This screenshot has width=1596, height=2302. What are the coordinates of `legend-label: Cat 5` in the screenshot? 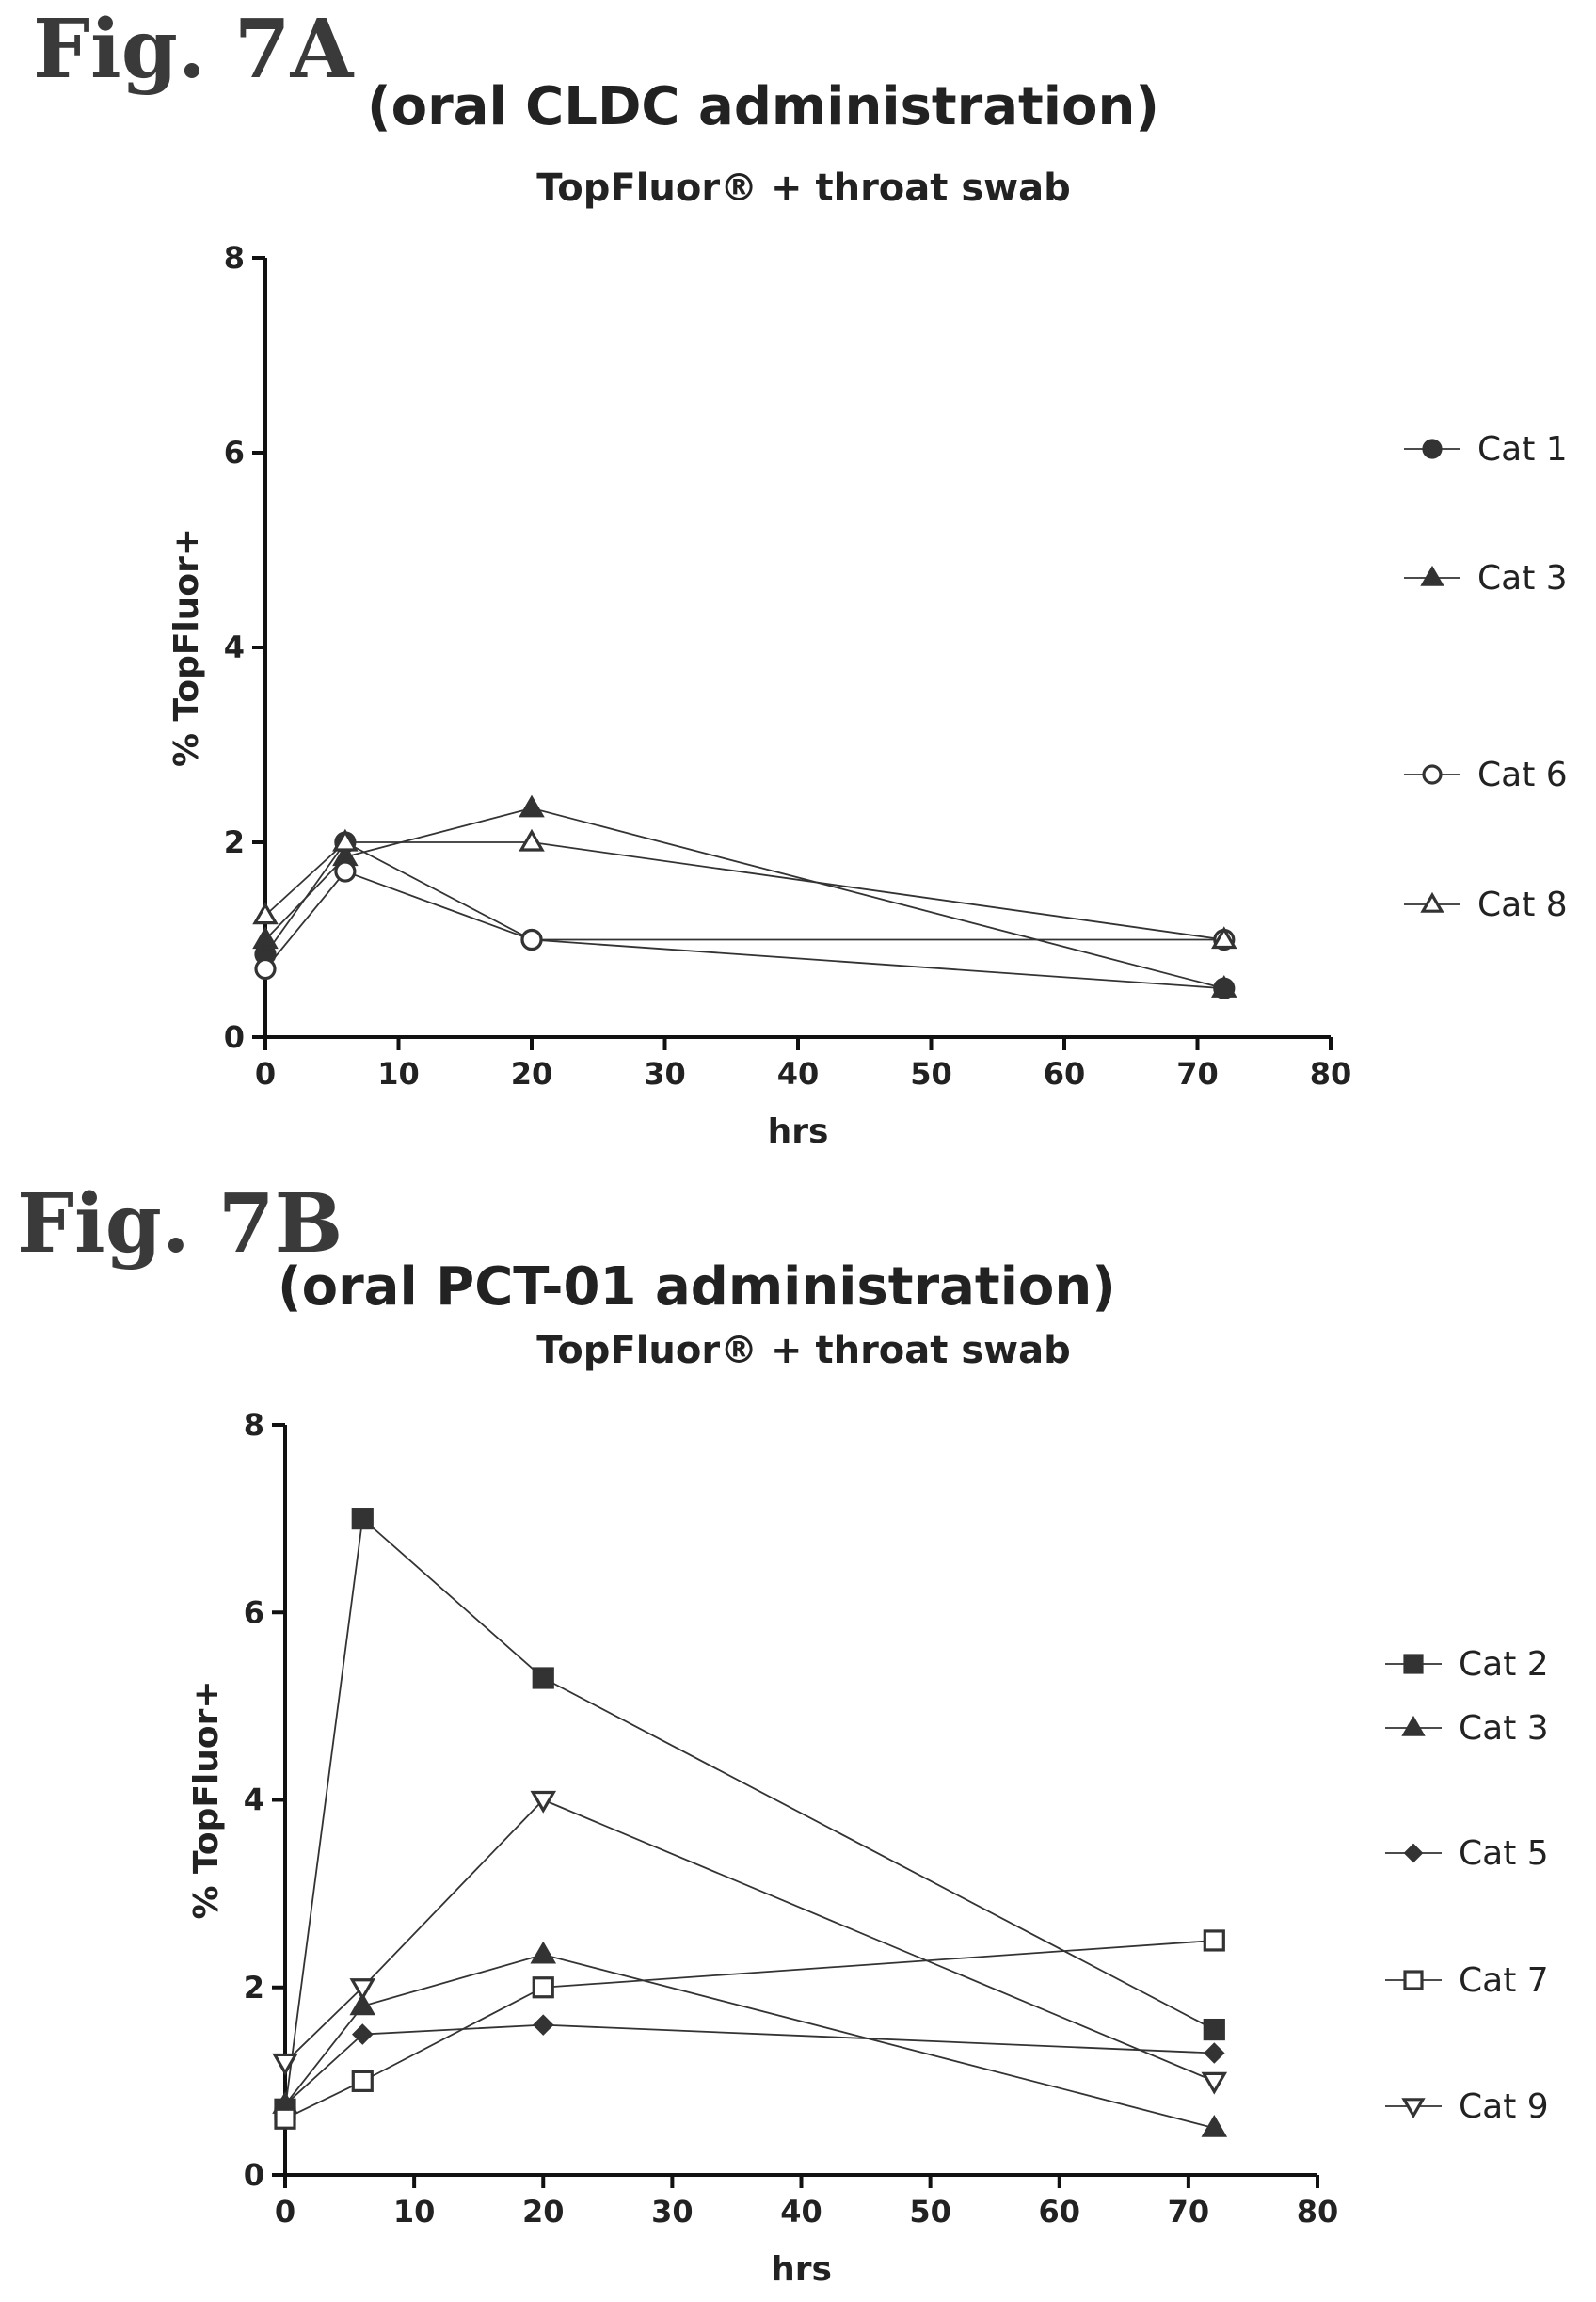 It's located at (1504, 1853).